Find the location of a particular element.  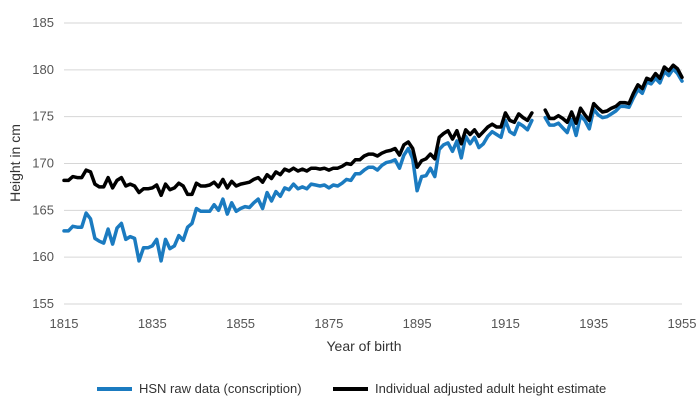

x-tick-label-1815: 1815 is located at coordinates (64, 323).